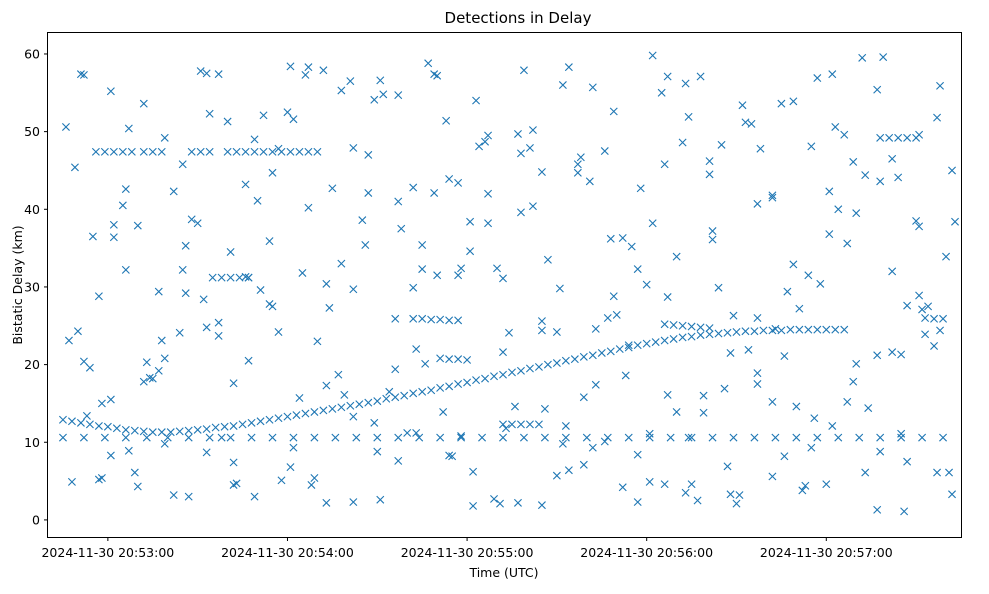 The width and height of the screenshot is (989, 594). What do you see at coordinates (107, 552) in the screenshot?
I see `x-tick-label: 2024-11-30 20:53:00` at bounding box center [107, 552].